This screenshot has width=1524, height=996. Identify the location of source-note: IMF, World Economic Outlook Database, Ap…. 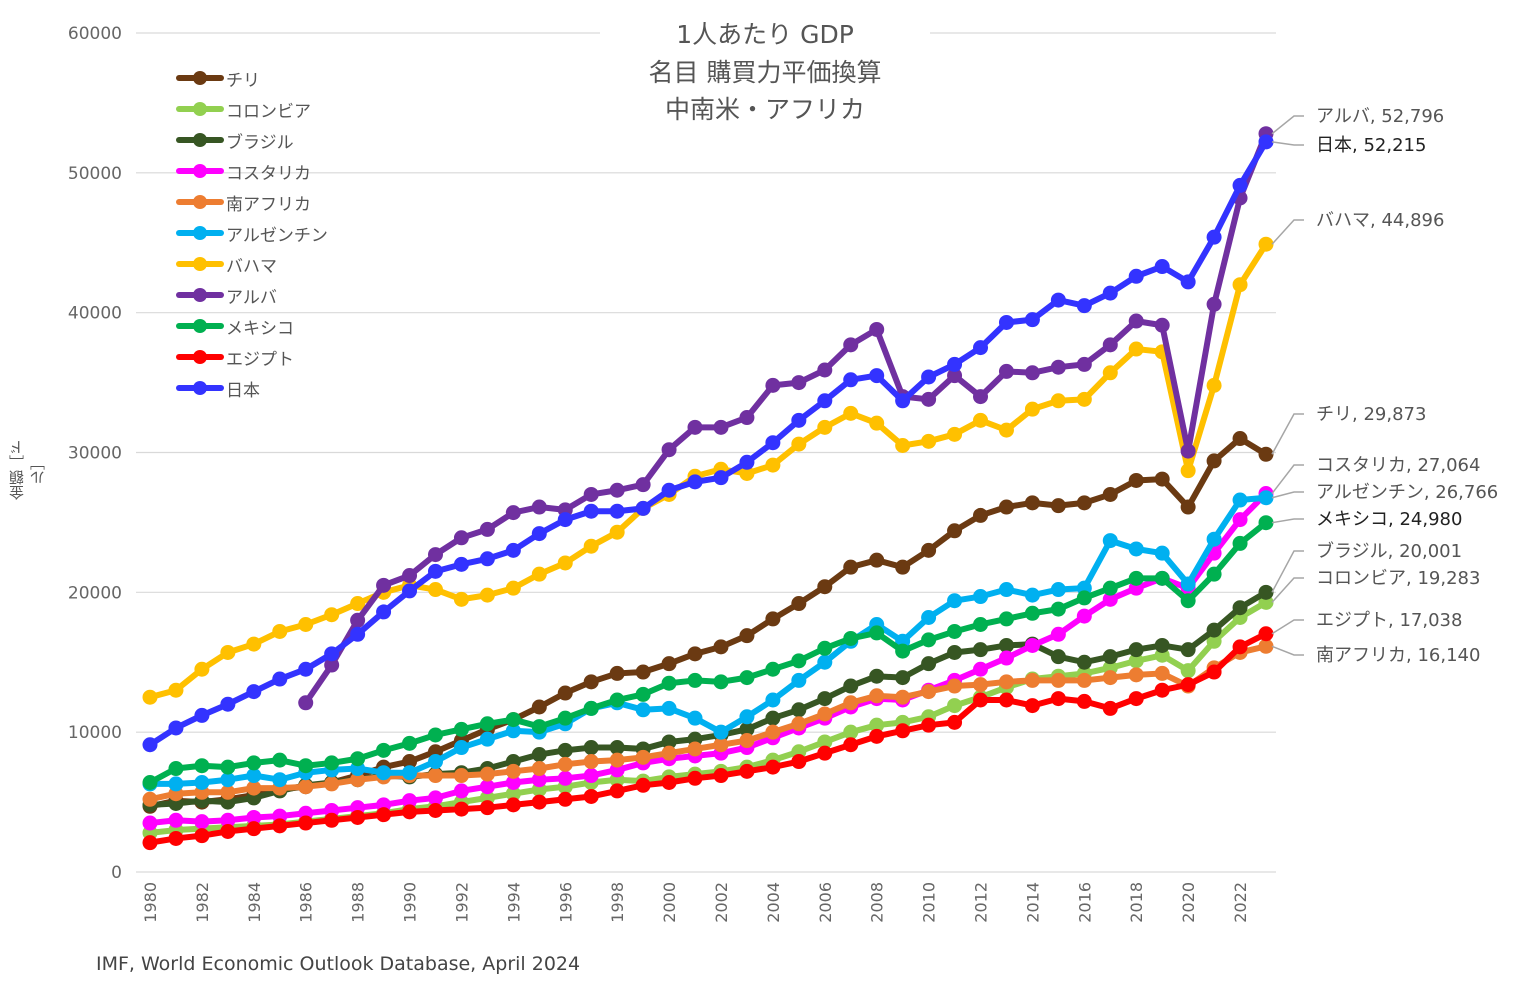
(338, 964).